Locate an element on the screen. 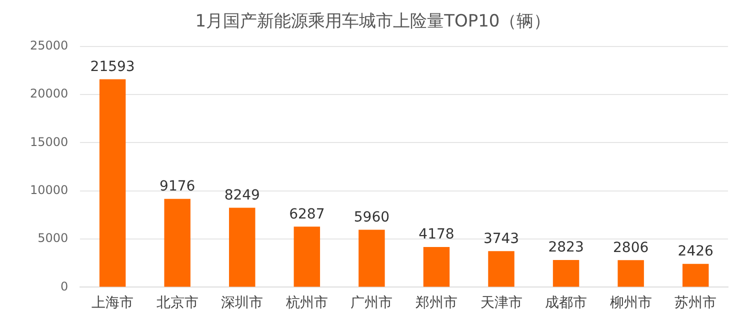 This screenshot has height=328, width=756. data-label: 21593 is located at coordinates (112, 66).